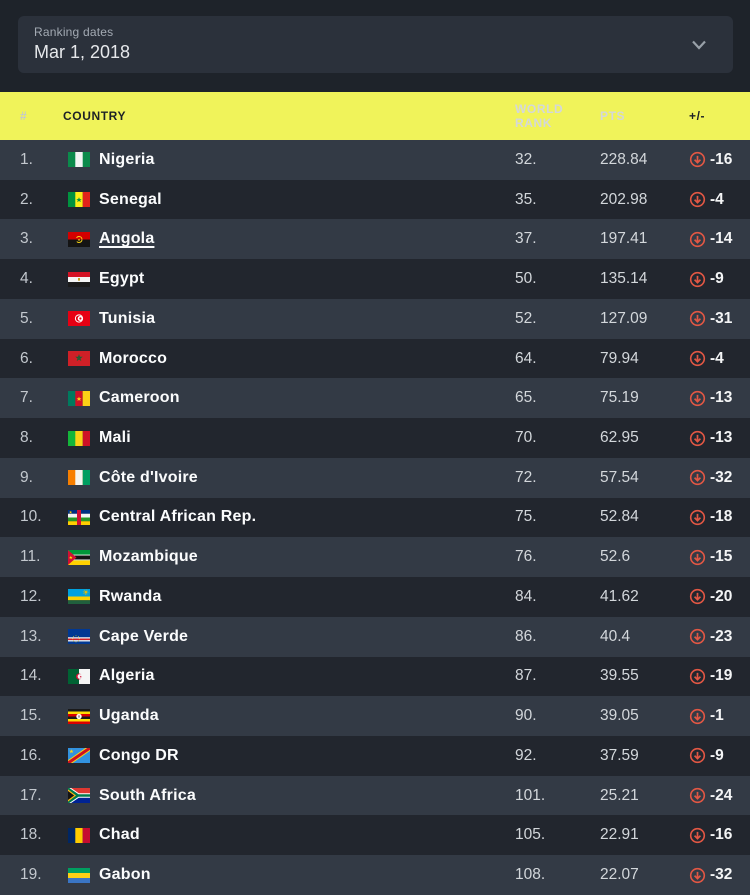 The image size is (750, 895). Describe the element at coordinates (619, 477) in the screenshot. I see `points-value: 57.54` at that location.